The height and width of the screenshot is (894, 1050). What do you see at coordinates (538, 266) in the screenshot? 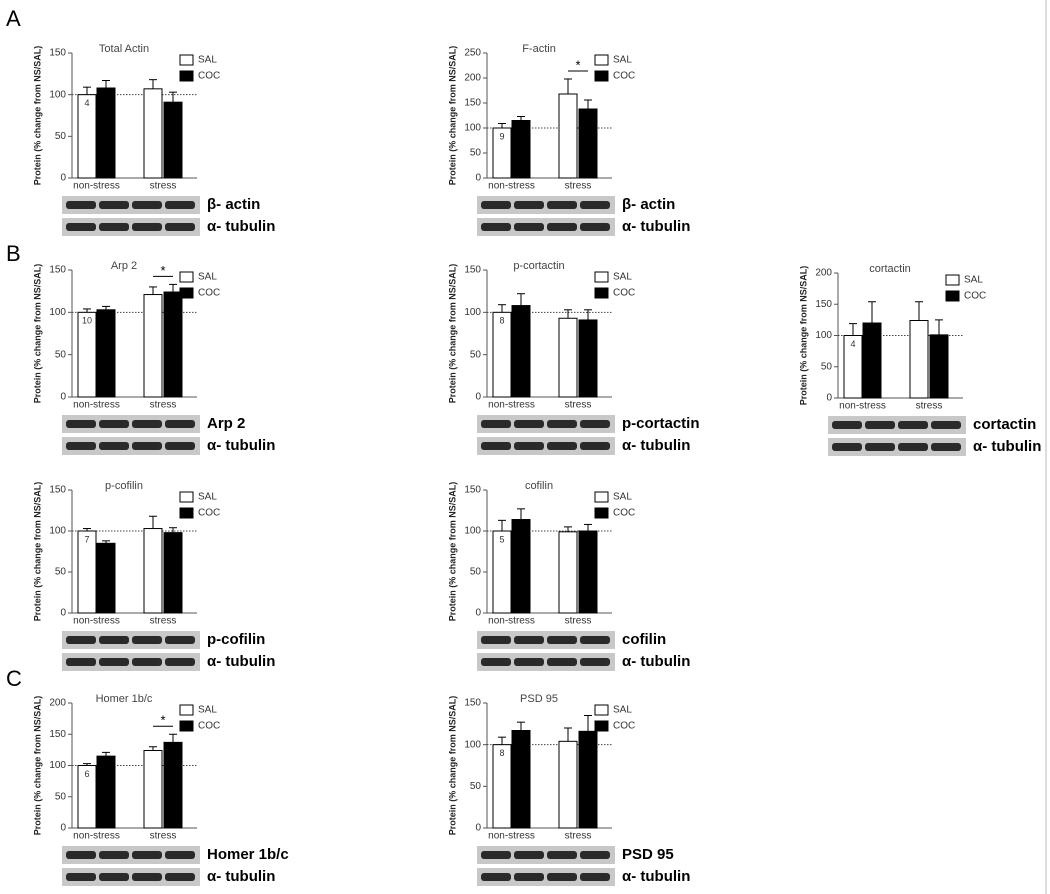
I see `chart-title: p-cortactin` at bounding box center [538, 266].